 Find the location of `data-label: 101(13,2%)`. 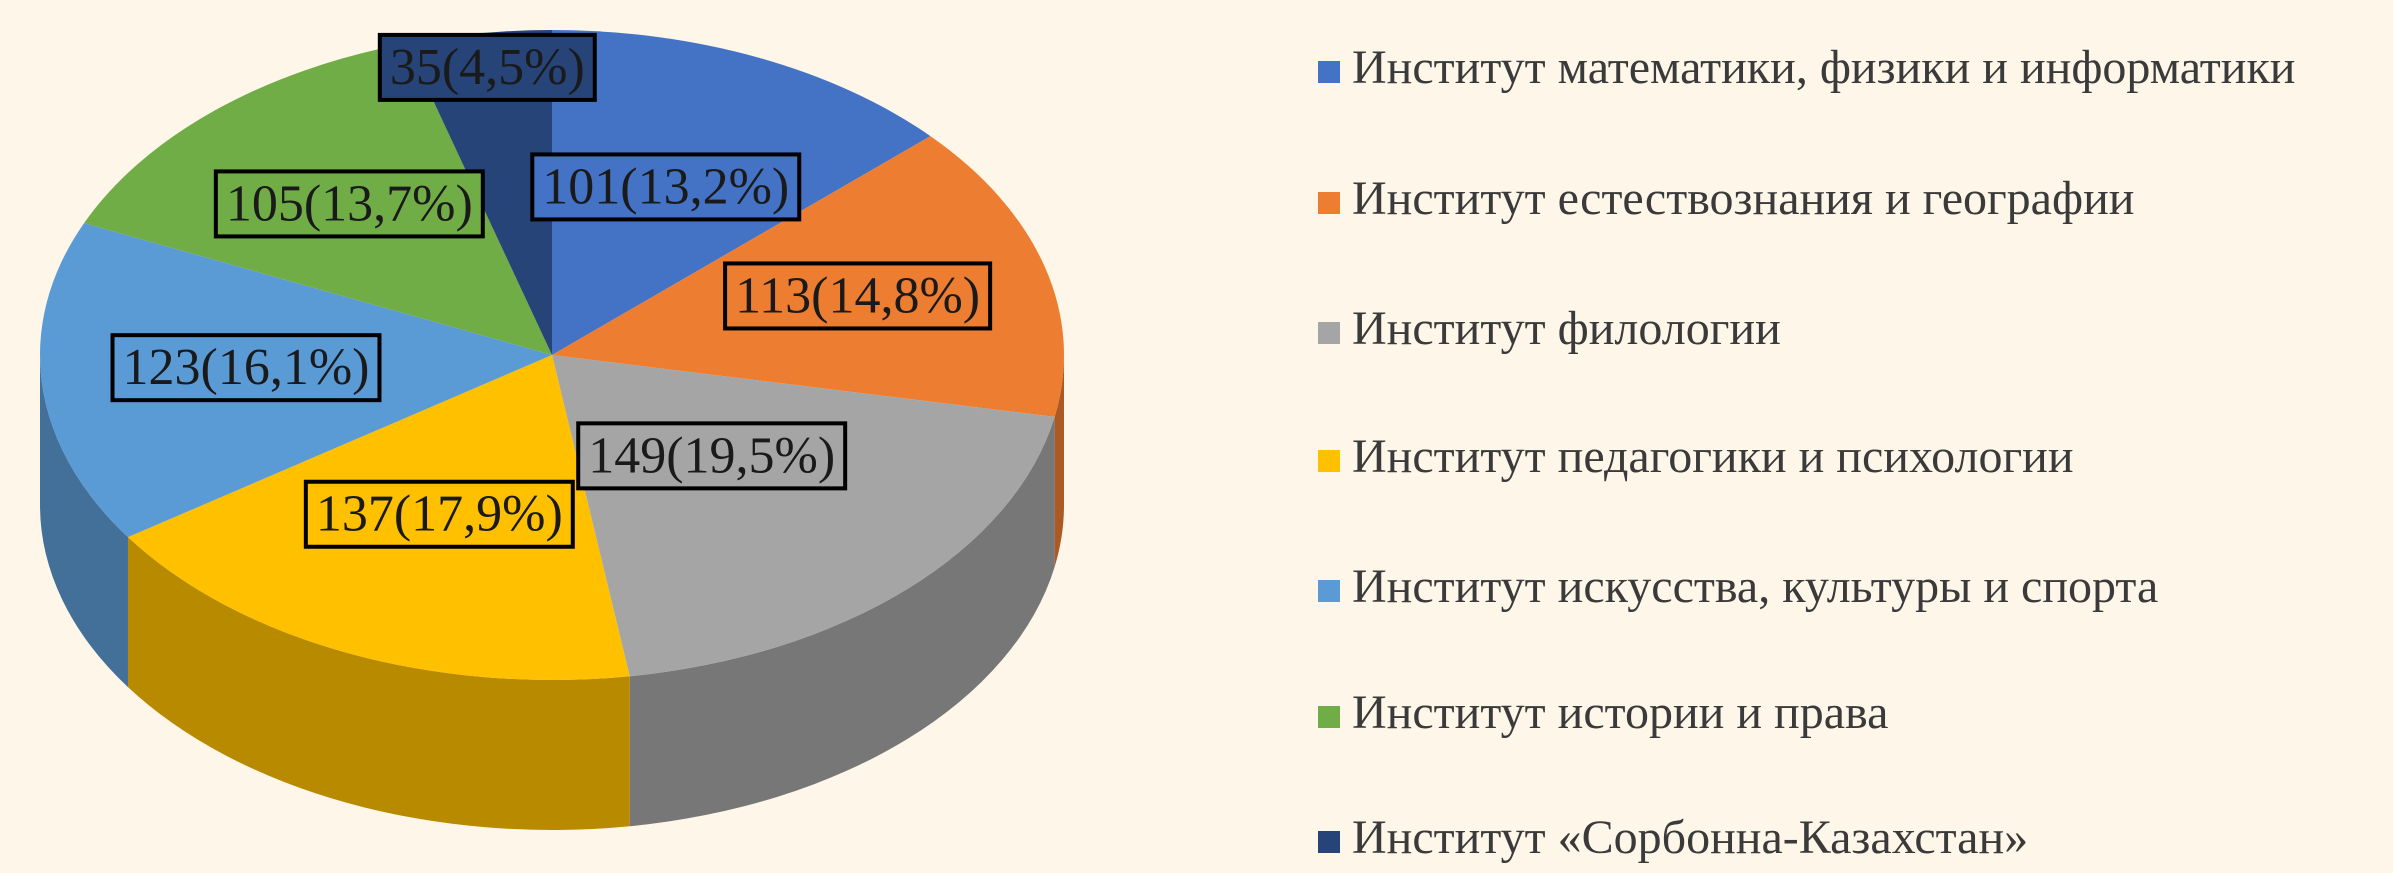

data-label: 101(13,2%) is located at coordinates (665, 186).